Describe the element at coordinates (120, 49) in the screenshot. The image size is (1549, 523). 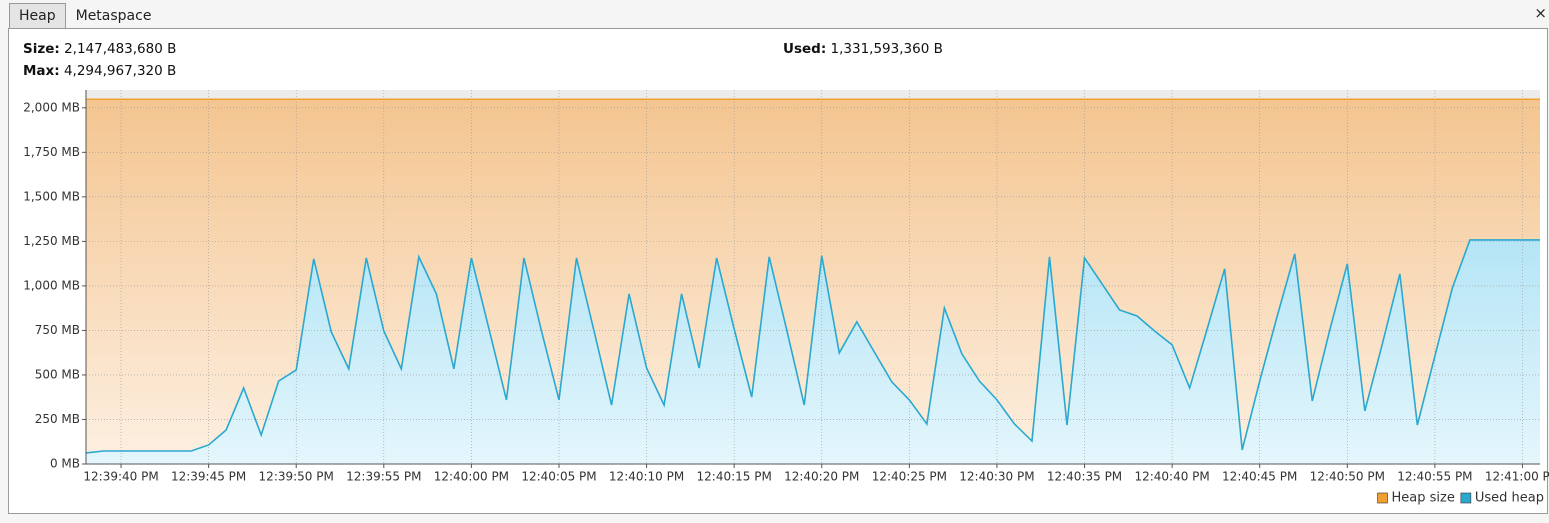
I see `value: 2,147,483,680 B` at that location.